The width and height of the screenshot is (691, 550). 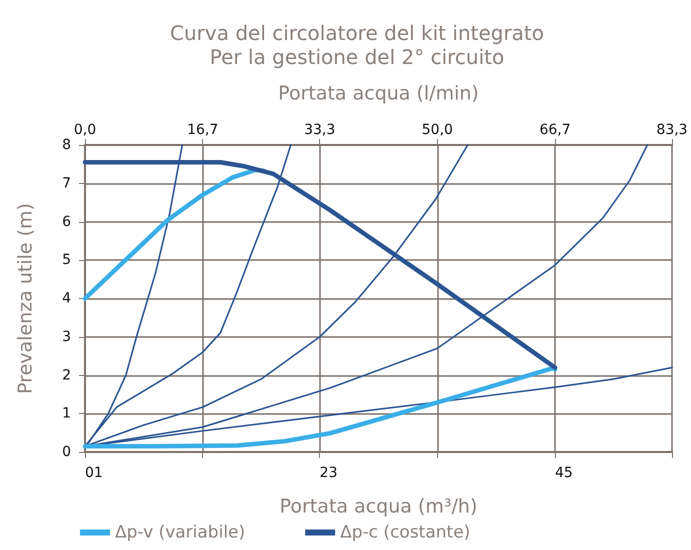 What do you see at coordinates (357, 57) in the screenshot?
I see `chart-subtitle: Per la gestione del 2° circuito` at bounding box center [357, 57].